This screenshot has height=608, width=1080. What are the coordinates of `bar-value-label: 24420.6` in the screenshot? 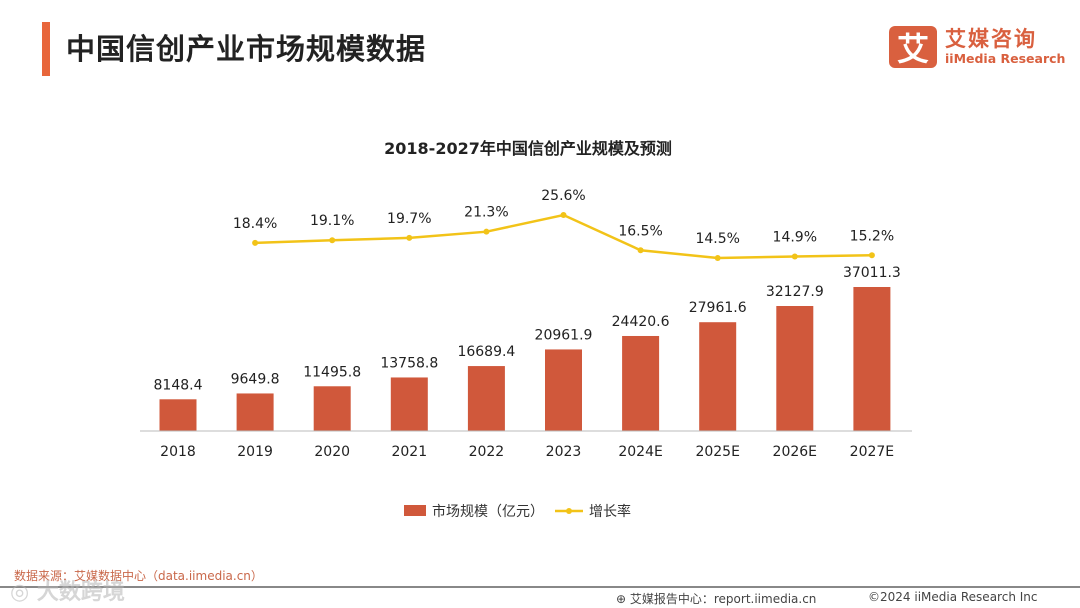 It's located at (641, 322).